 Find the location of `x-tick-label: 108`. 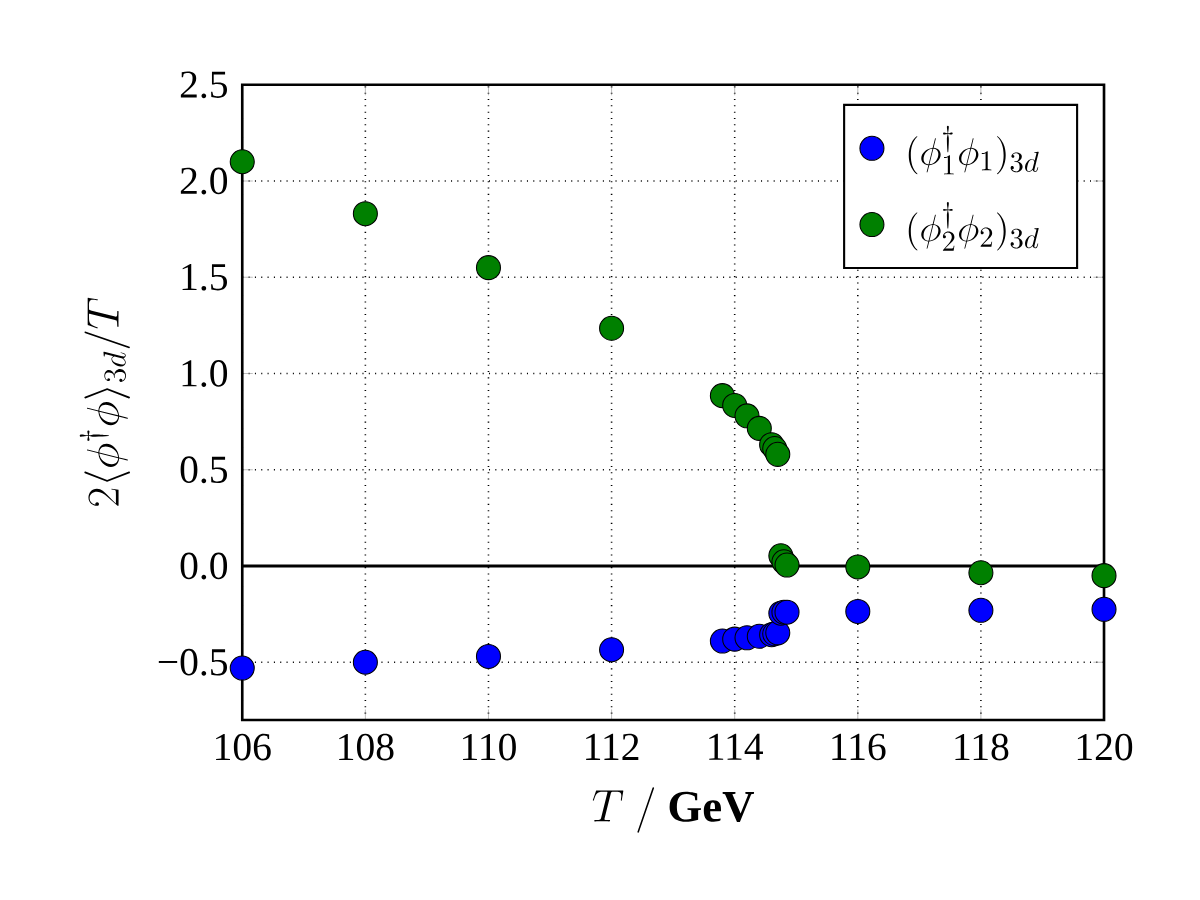

x-tick-label: 108 is located at coordinates (366, 747).